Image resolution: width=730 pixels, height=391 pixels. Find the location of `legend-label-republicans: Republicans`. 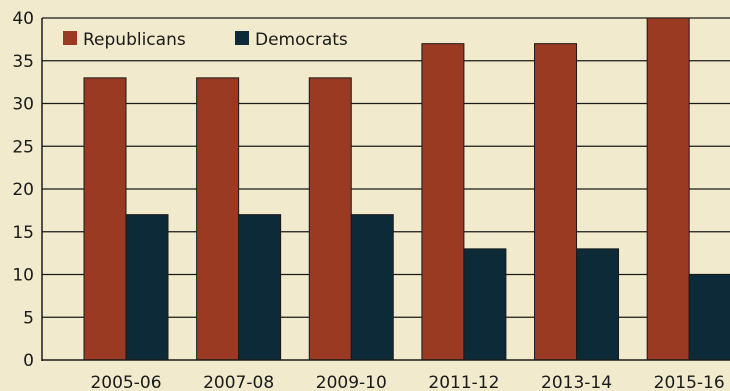

legend-label-republicans: Republicans is located at coordinates (134, 40).